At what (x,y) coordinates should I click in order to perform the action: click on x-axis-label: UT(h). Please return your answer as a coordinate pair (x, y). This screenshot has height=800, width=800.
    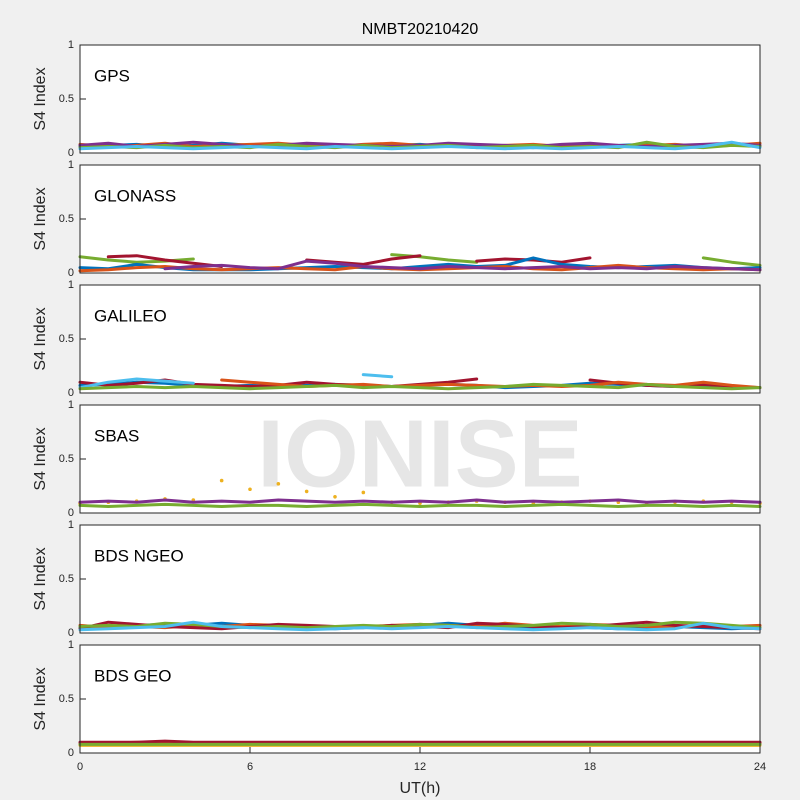
    Looking at the image, I should click on (420, 788).